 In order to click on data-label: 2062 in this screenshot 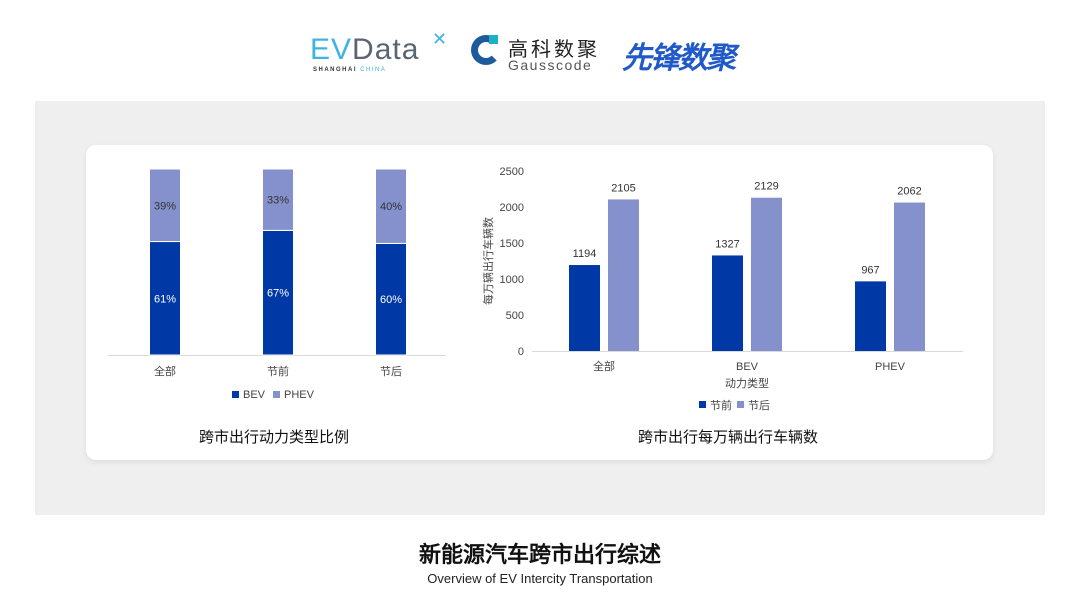, I will do `click(909, 192)`.